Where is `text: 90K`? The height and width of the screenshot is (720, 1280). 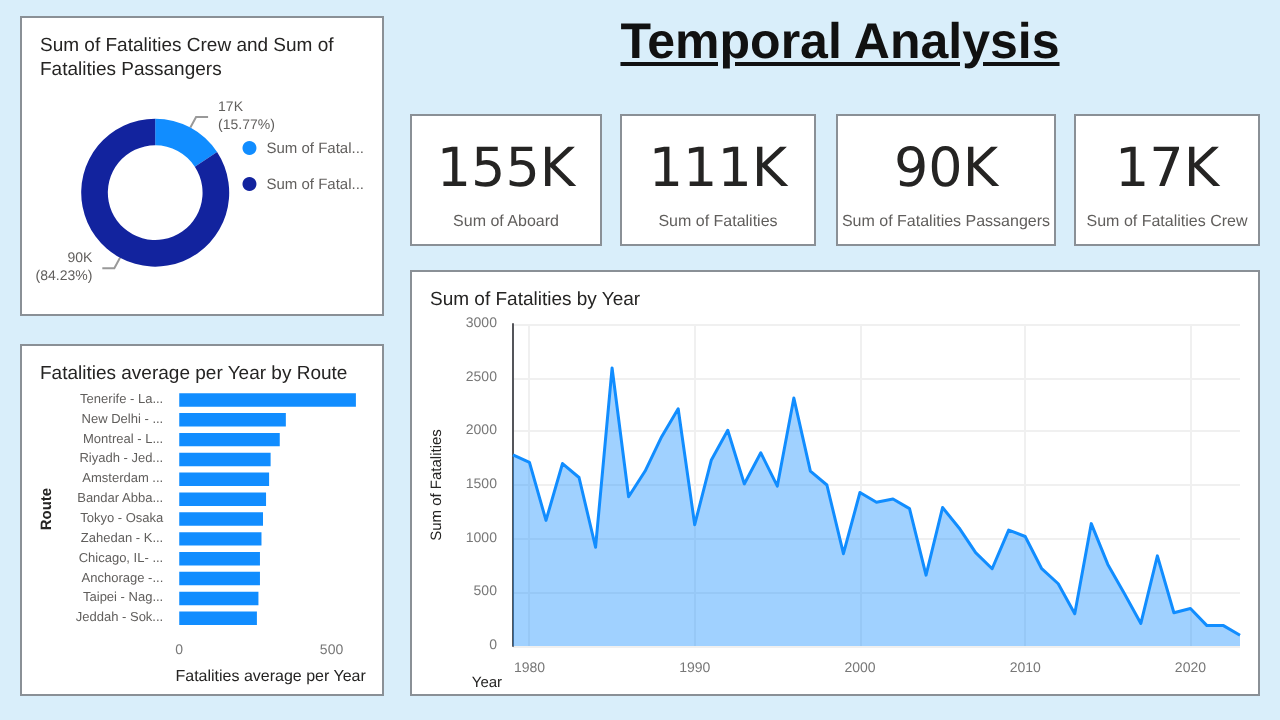
text: 90K is located at coordinates (946, 169).